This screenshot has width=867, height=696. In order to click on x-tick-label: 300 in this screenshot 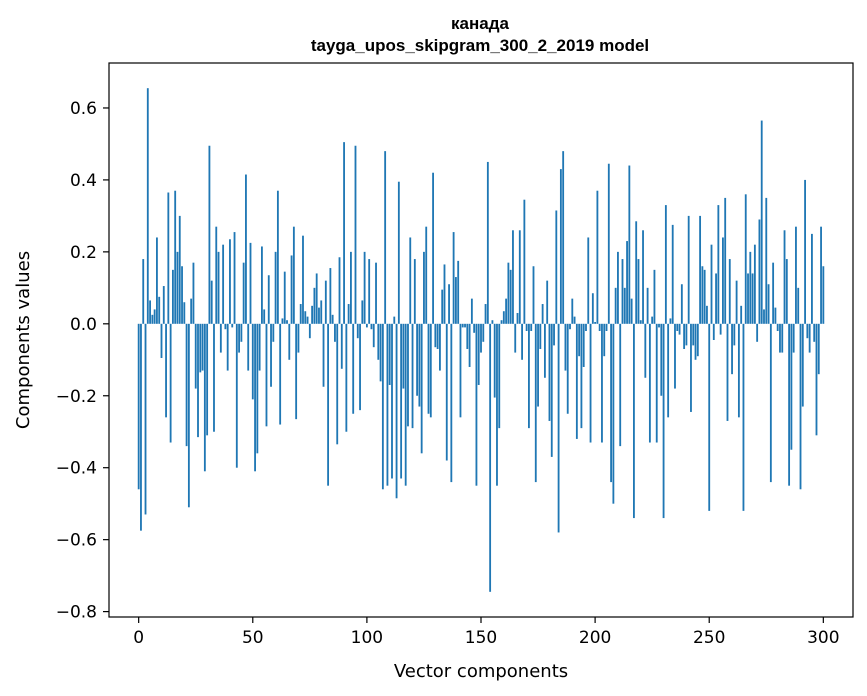, I will do `click(823, 638)`.